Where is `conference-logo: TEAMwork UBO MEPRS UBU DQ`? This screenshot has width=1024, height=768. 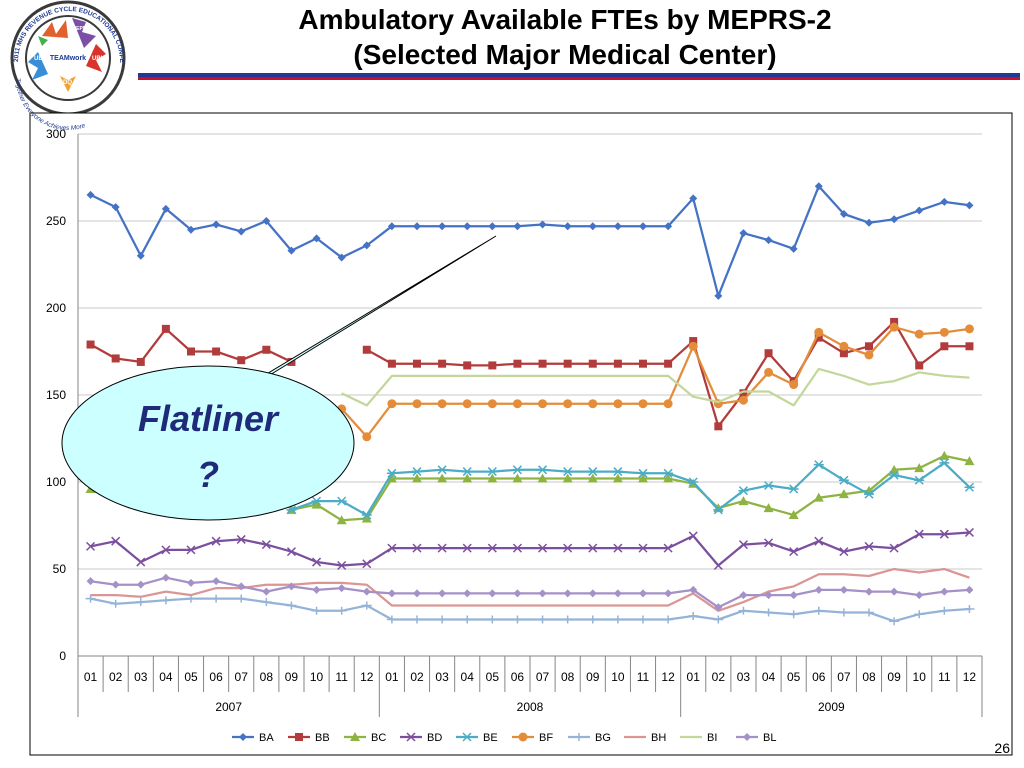 conference-logo: TEAMwork UBO MEPRS UBU DQ is located at coordinates (68, 59).